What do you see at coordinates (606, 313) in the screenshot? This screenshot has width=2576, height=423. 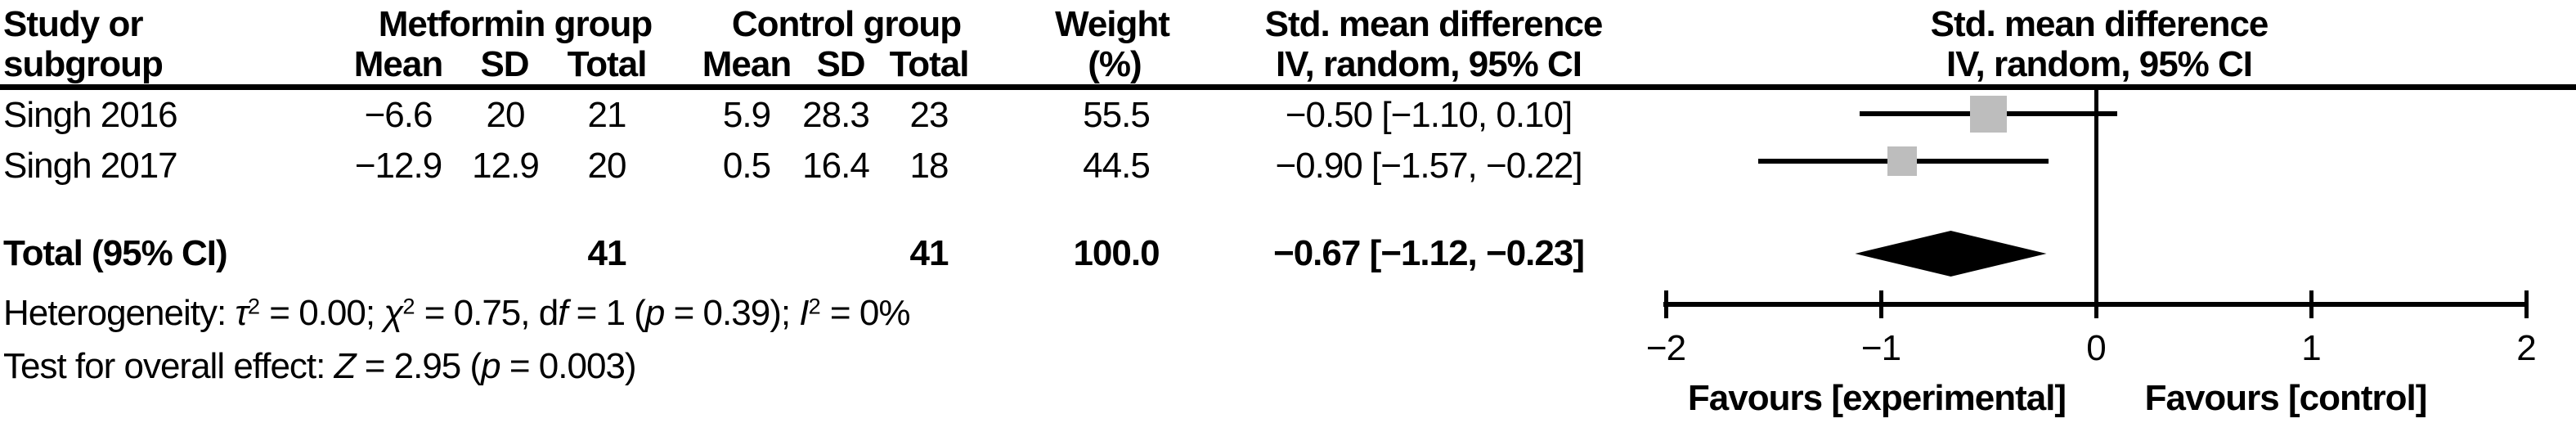 I see `stat-segment: = 1 (` at bounding box center [606, 313].